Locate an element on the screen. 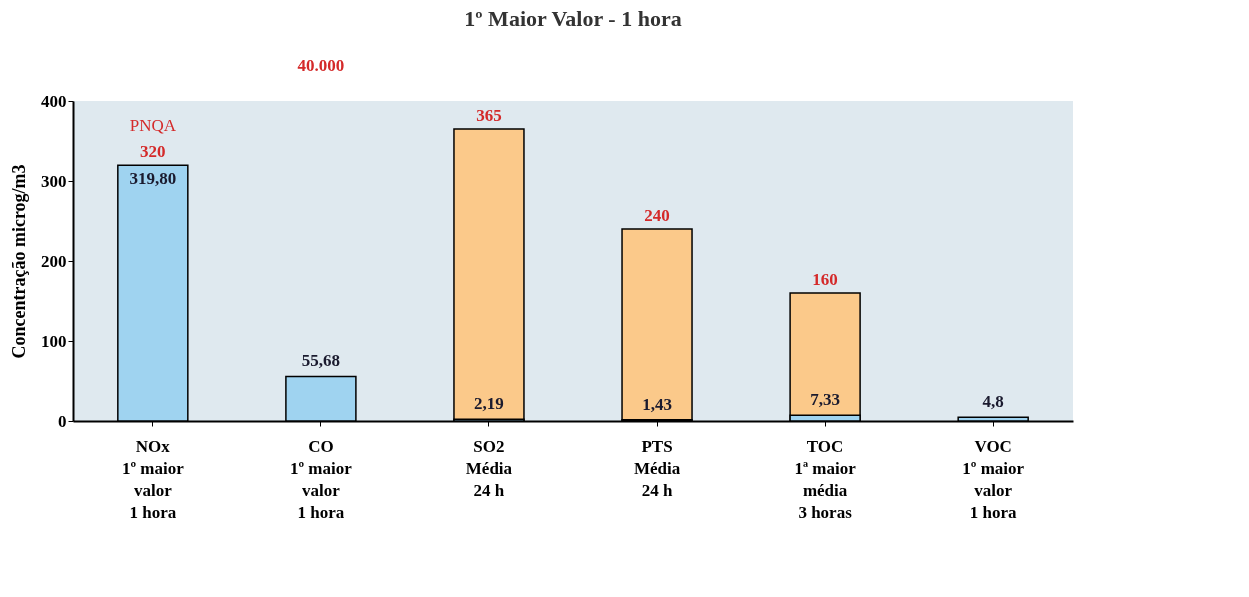 The height and width of the screenshot is (597, 1249). x-tick-label: NOx 1º maior valor 1 hora is located at coordinates (153, 479).